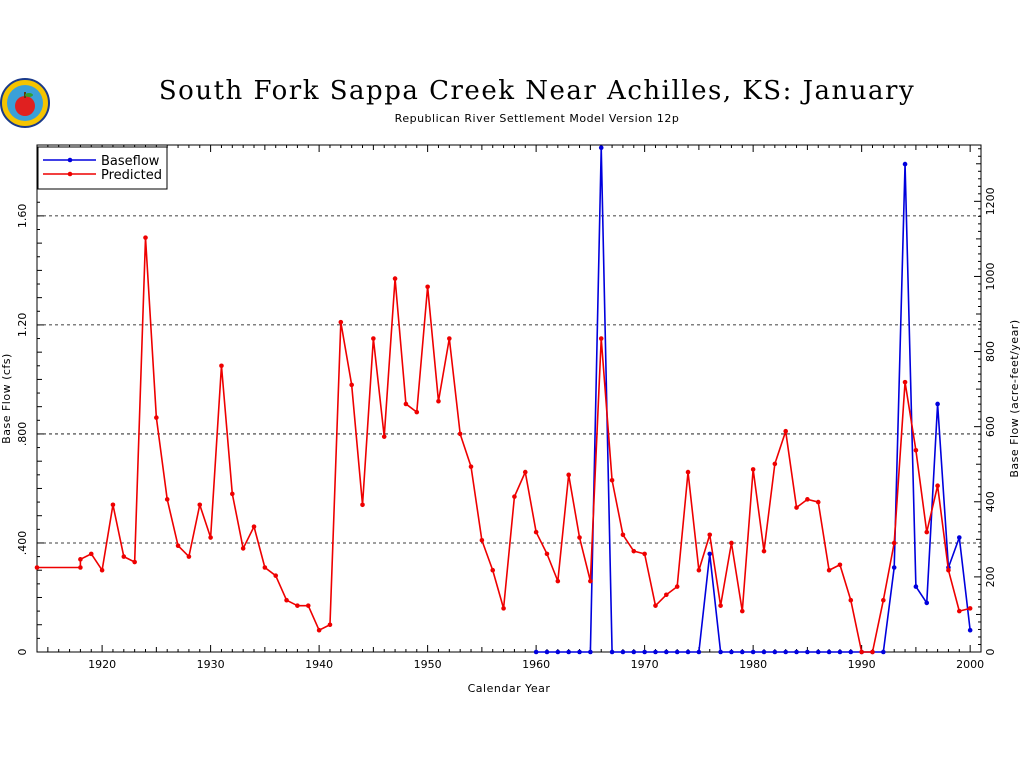  I want to click on legend-baseflow-marker, so click(70, 160).